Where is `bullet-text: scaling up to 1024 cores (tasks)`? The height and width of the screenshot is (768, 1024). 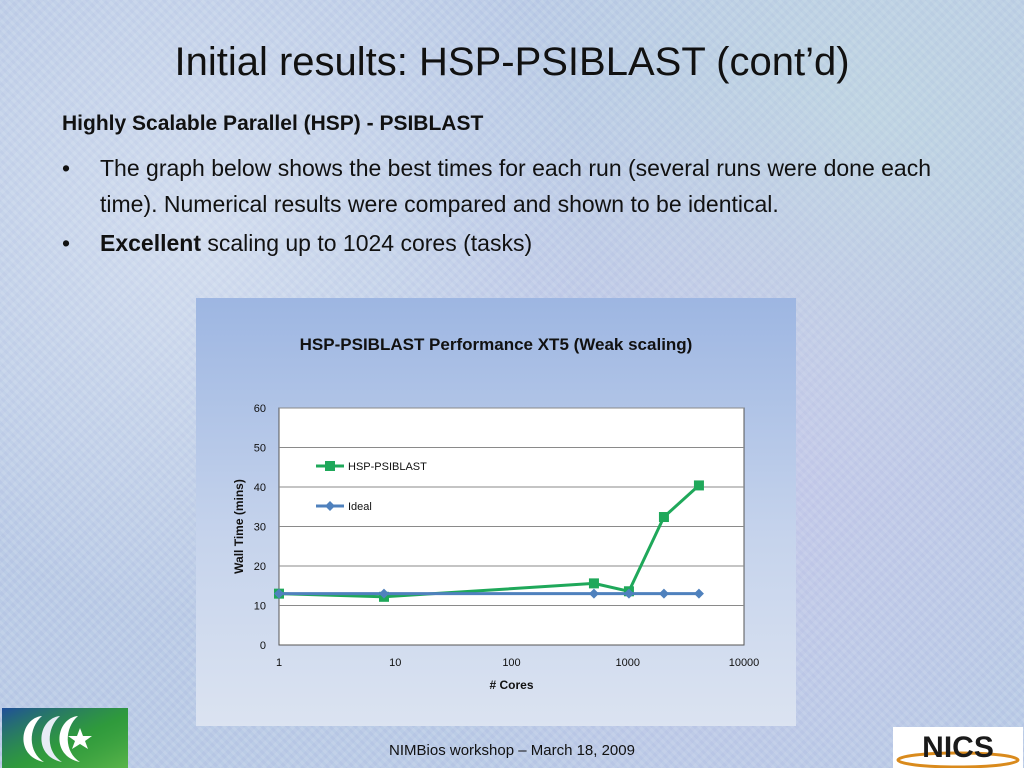
bullet-text: scaling up to 1024 cores (tasks) is located at coordinates (367, 243).